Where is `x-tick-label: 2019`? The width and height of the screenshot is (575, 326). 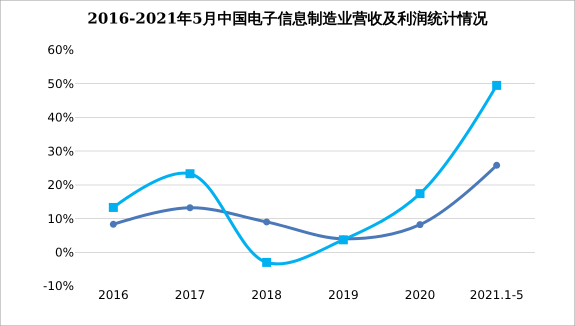 x-tick-label: 2019 is located at coordinates (343, 295).